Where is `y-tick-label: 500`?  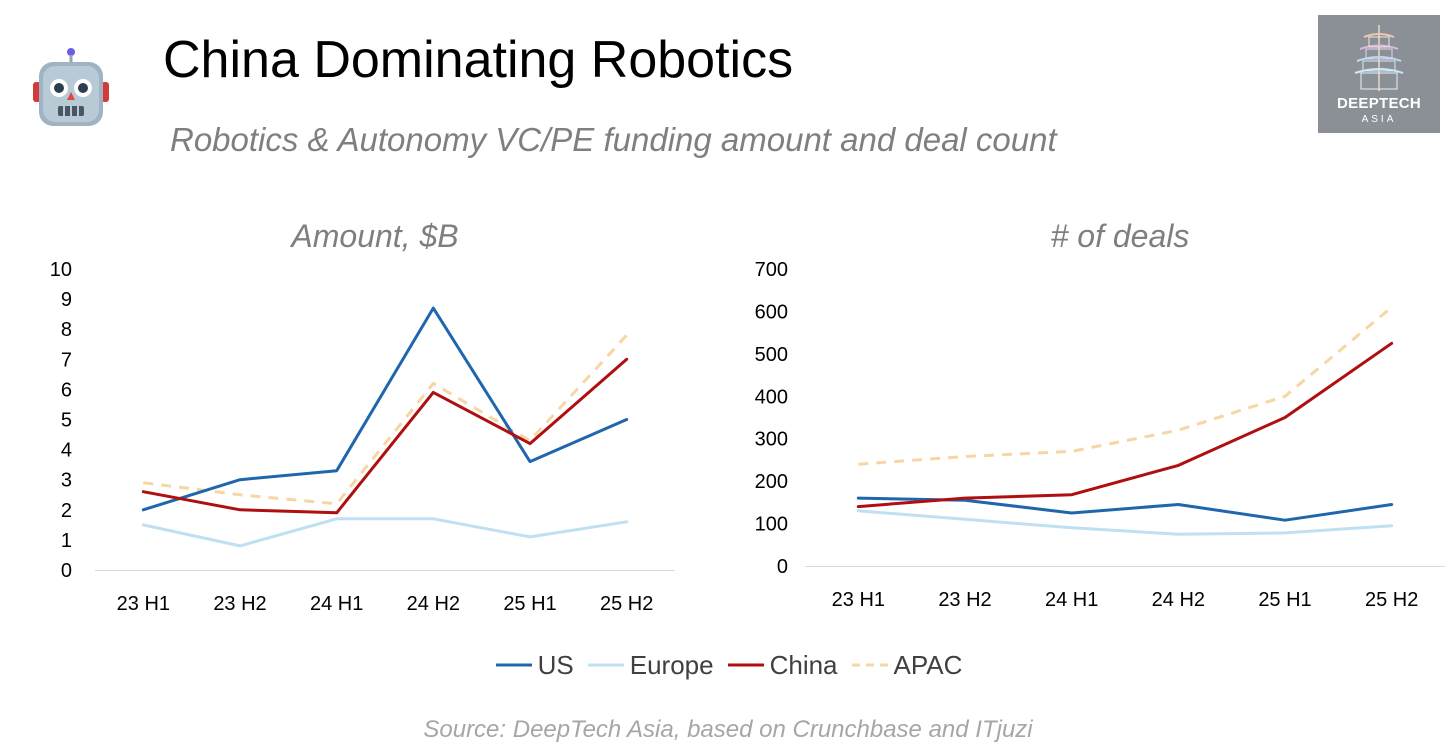
y-tick-label: 500 is located at coordinates (771, 355).